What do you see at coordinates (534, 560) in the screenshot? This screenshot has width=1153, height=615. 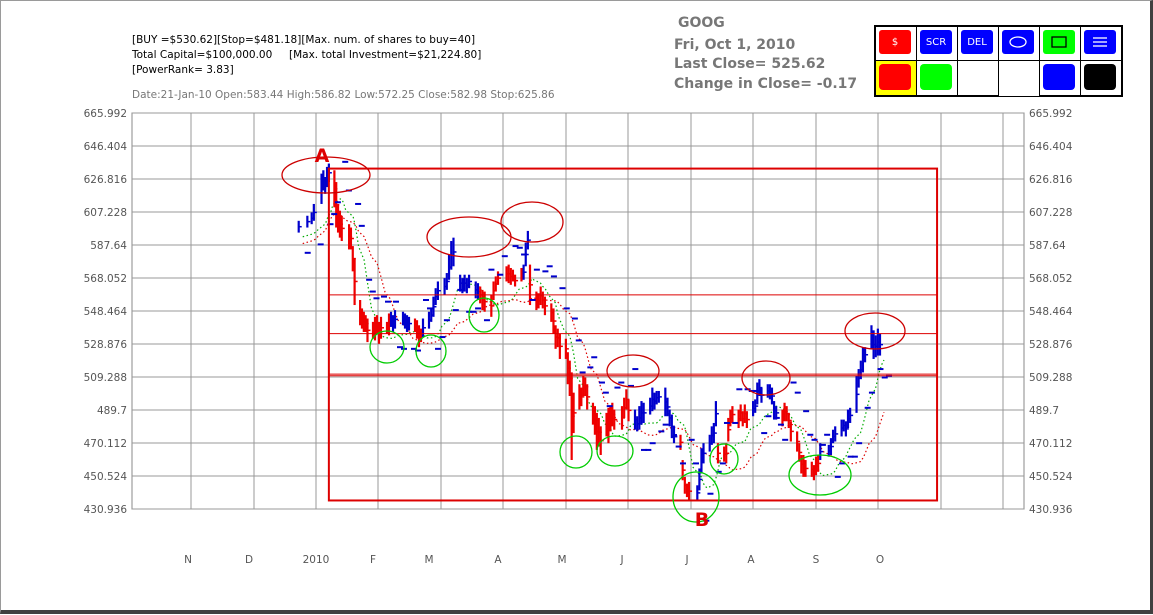 I see `x-axis: N D 2010 F M A M J J A S O` at bounding box center [534, 560].